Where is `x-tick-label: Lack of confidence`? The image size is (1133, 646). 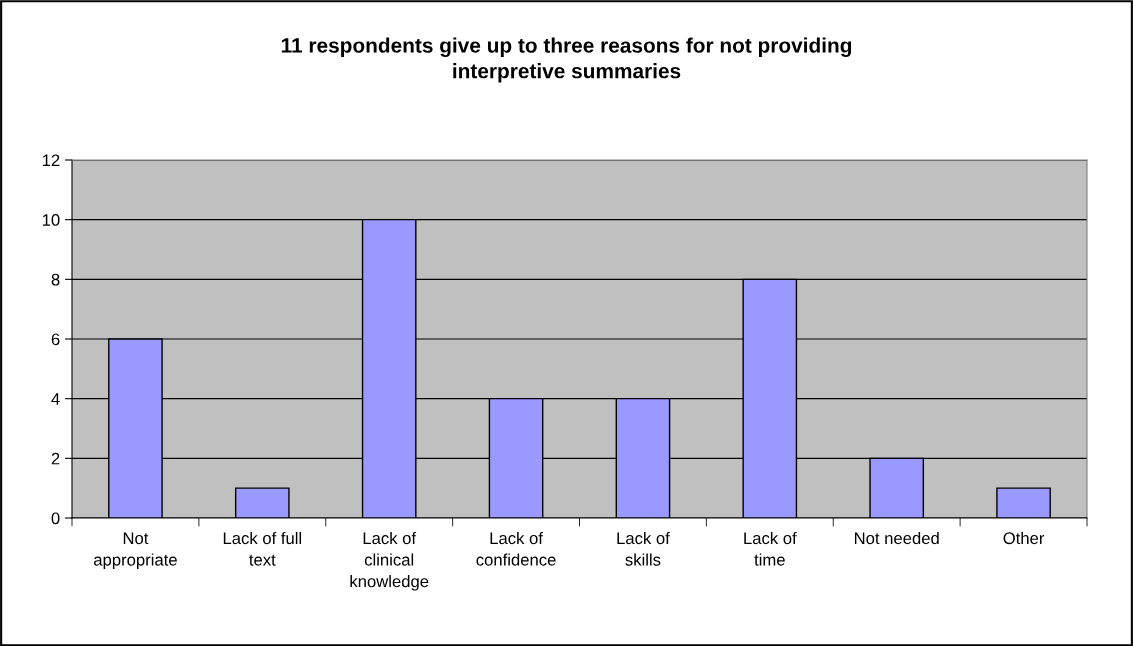 x-tick-label: Lack of confidence is located at coordinates (516, 548).